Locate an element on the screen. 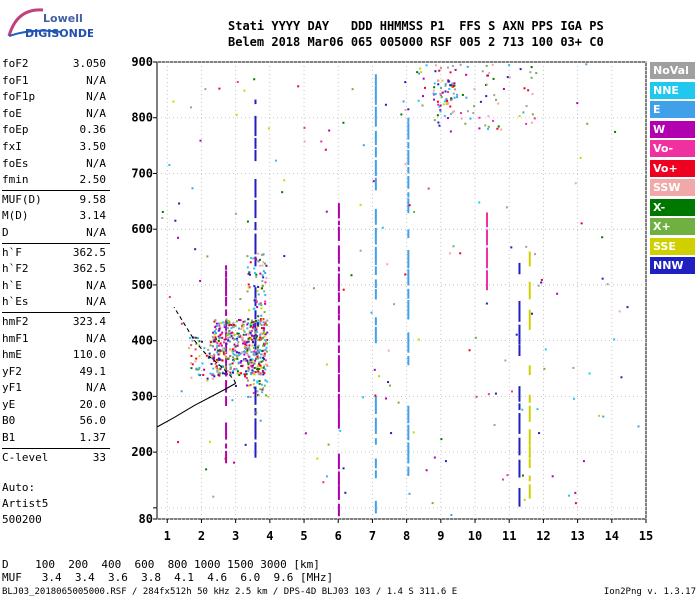  param-value: 9.58 is located at coordinates (93, 199).